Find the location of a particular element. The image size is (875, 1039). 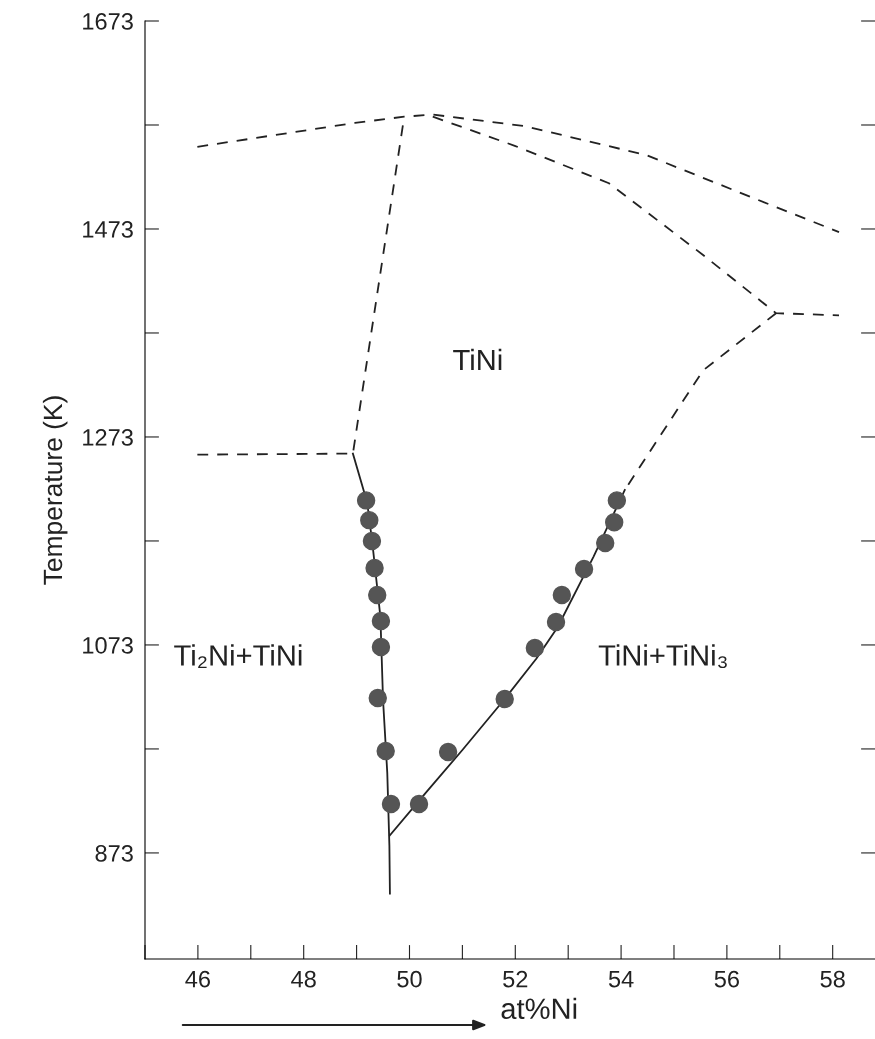

x-tick-label: 54 is located at coordinates (621, 979).